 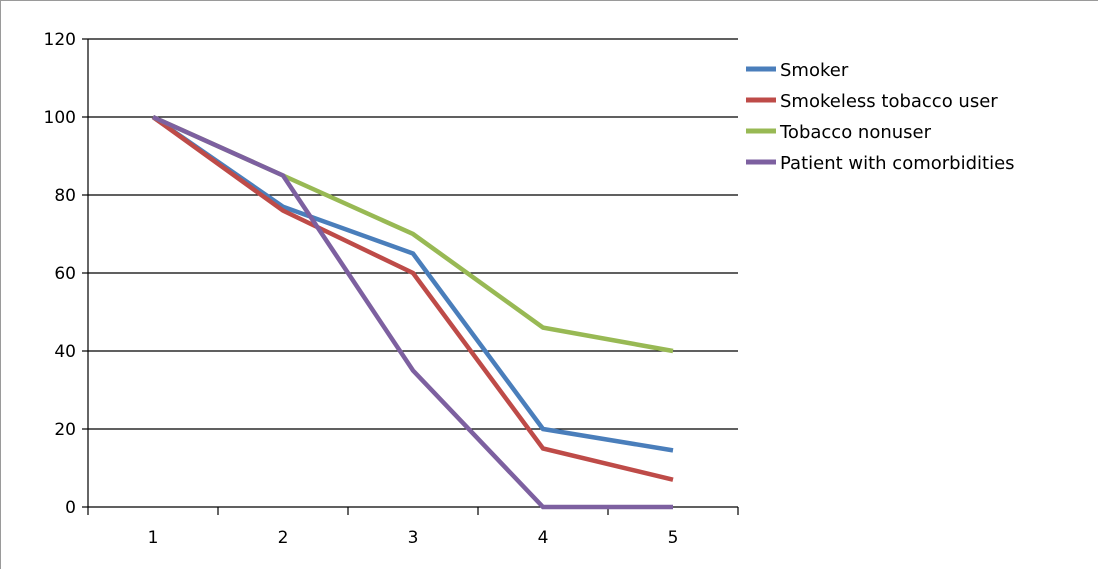 I want to click on y-tick-label: 40, so click(x=65, y=352).